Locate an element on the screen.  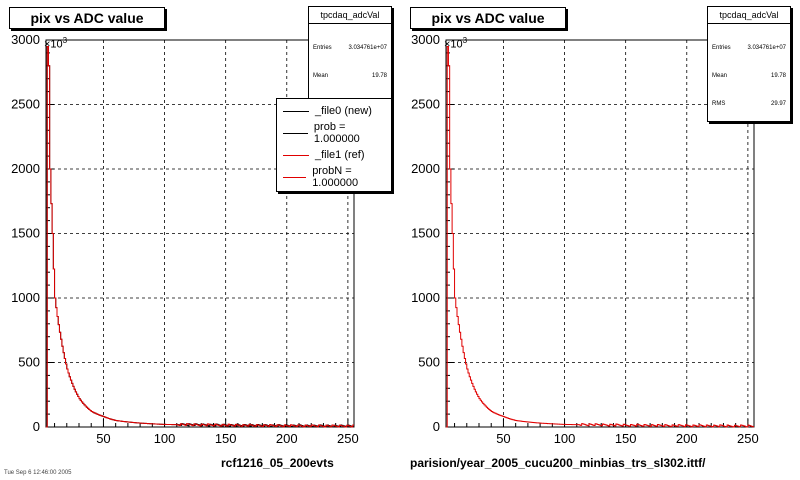
legend-label-ref: _file1 (ref) is located at coordinates (340, 155).